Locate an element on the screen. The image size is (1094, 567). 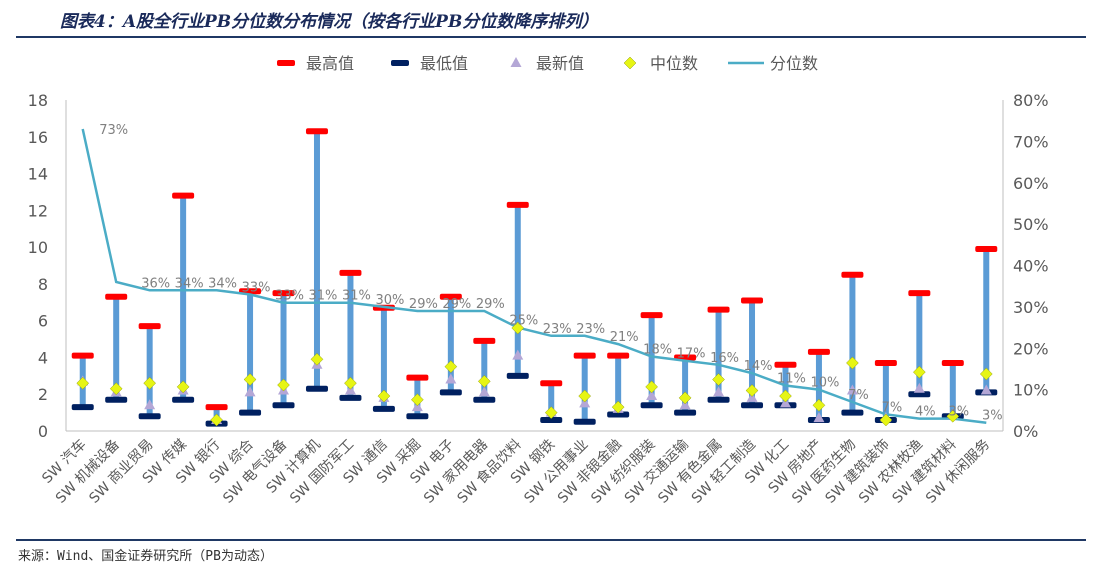
right-tick-label: 70% is located at coordinates (1031, 141).